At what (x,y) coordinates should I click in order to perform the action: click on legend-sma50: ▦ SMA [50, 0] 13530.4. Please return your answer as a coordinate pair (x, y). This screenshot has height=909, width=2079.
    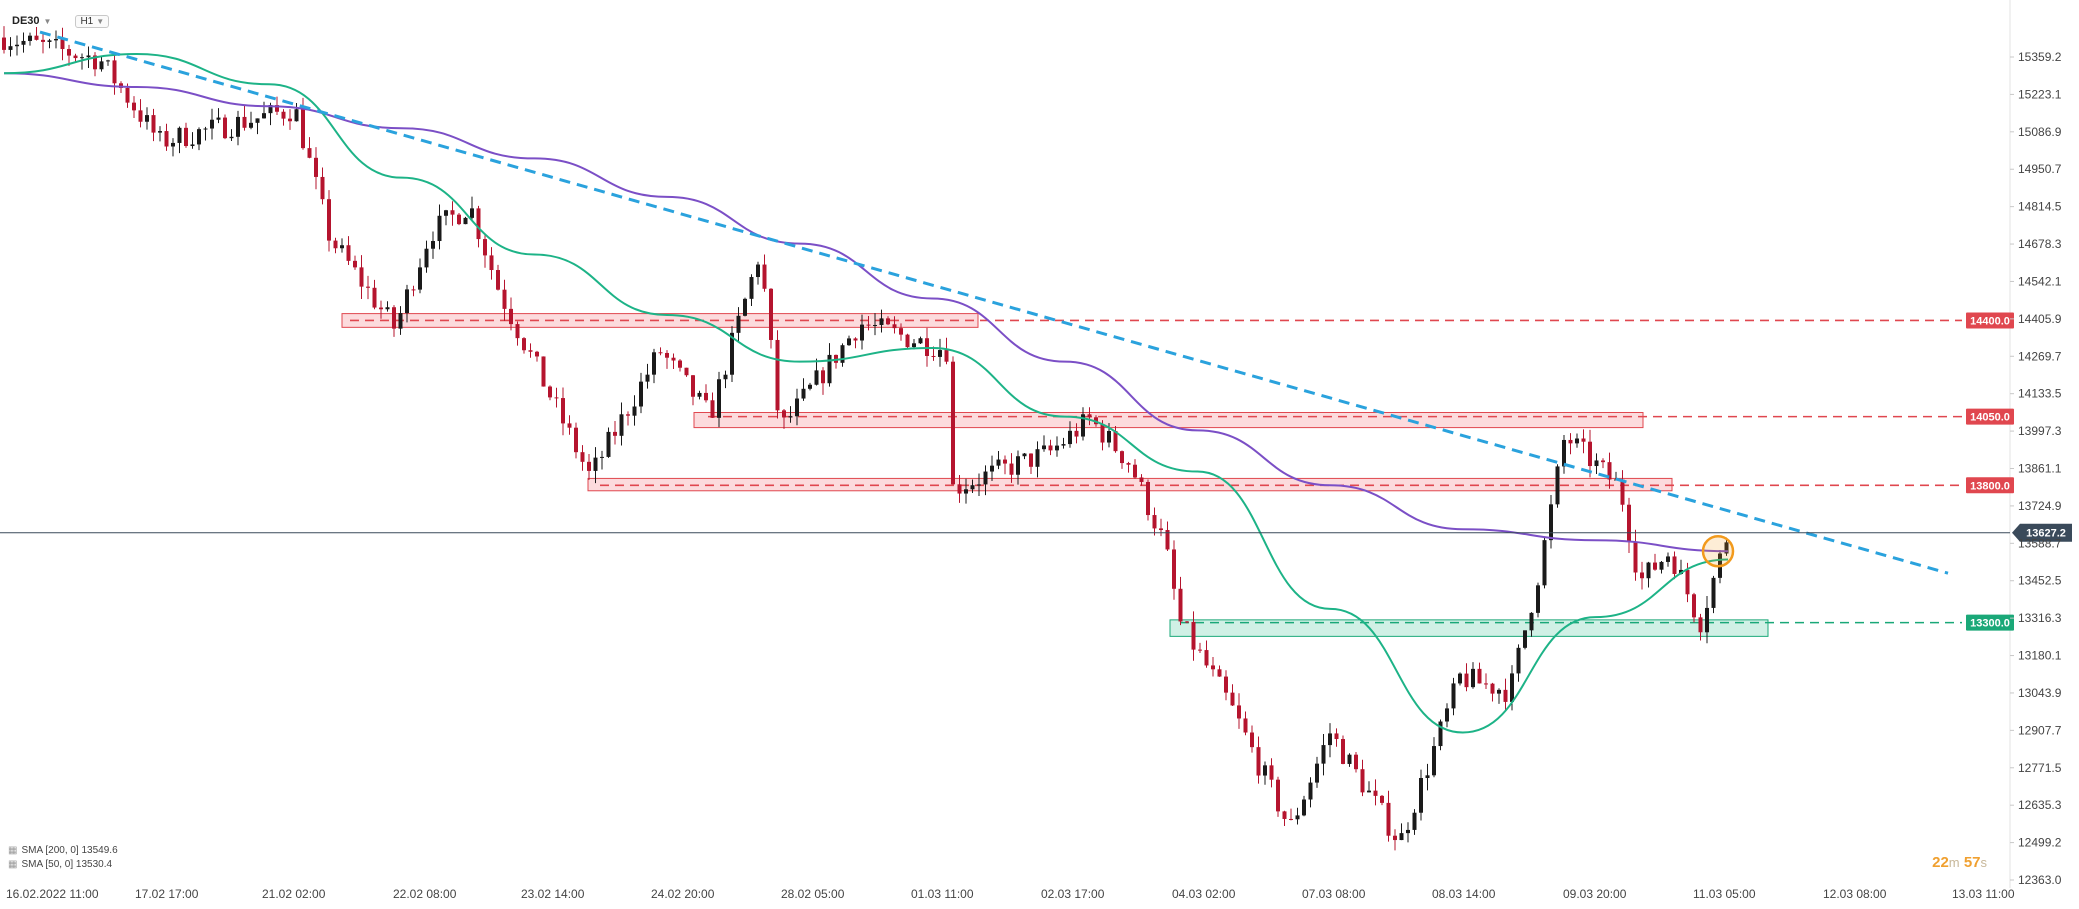
    Looking at the image, I should click on (63, 865).